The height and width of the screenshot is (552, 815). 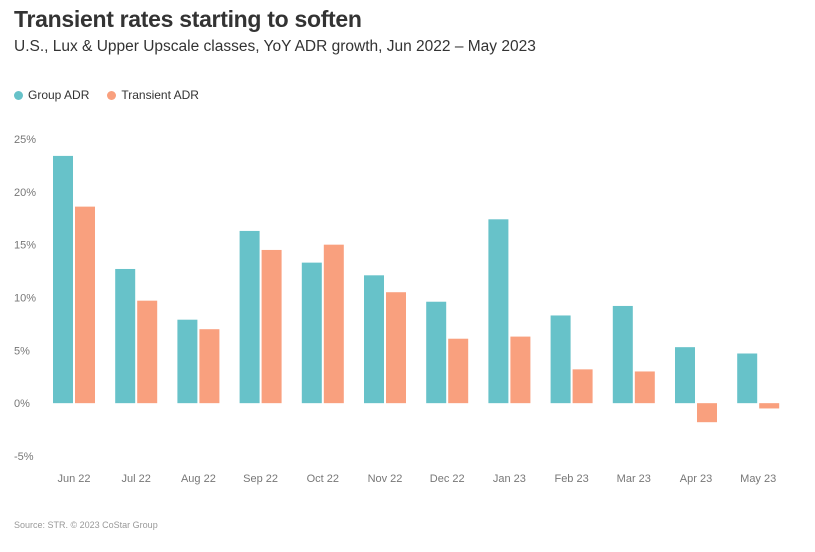 I want to click on source-note: Source: STR. © 2023 CoStar Group, so click(x=86, y=525).